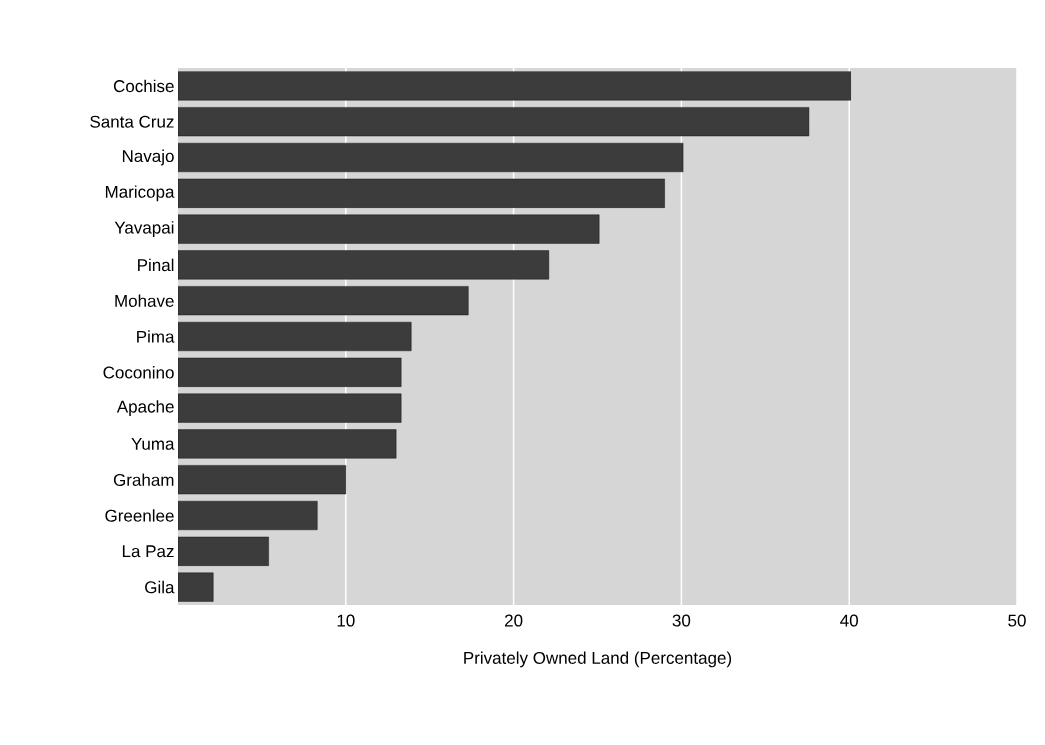  What do you see at coordinates (148, 551) in the screenshot?
I see `y-tick-label: La Paz` at bounding box center [148, 551].